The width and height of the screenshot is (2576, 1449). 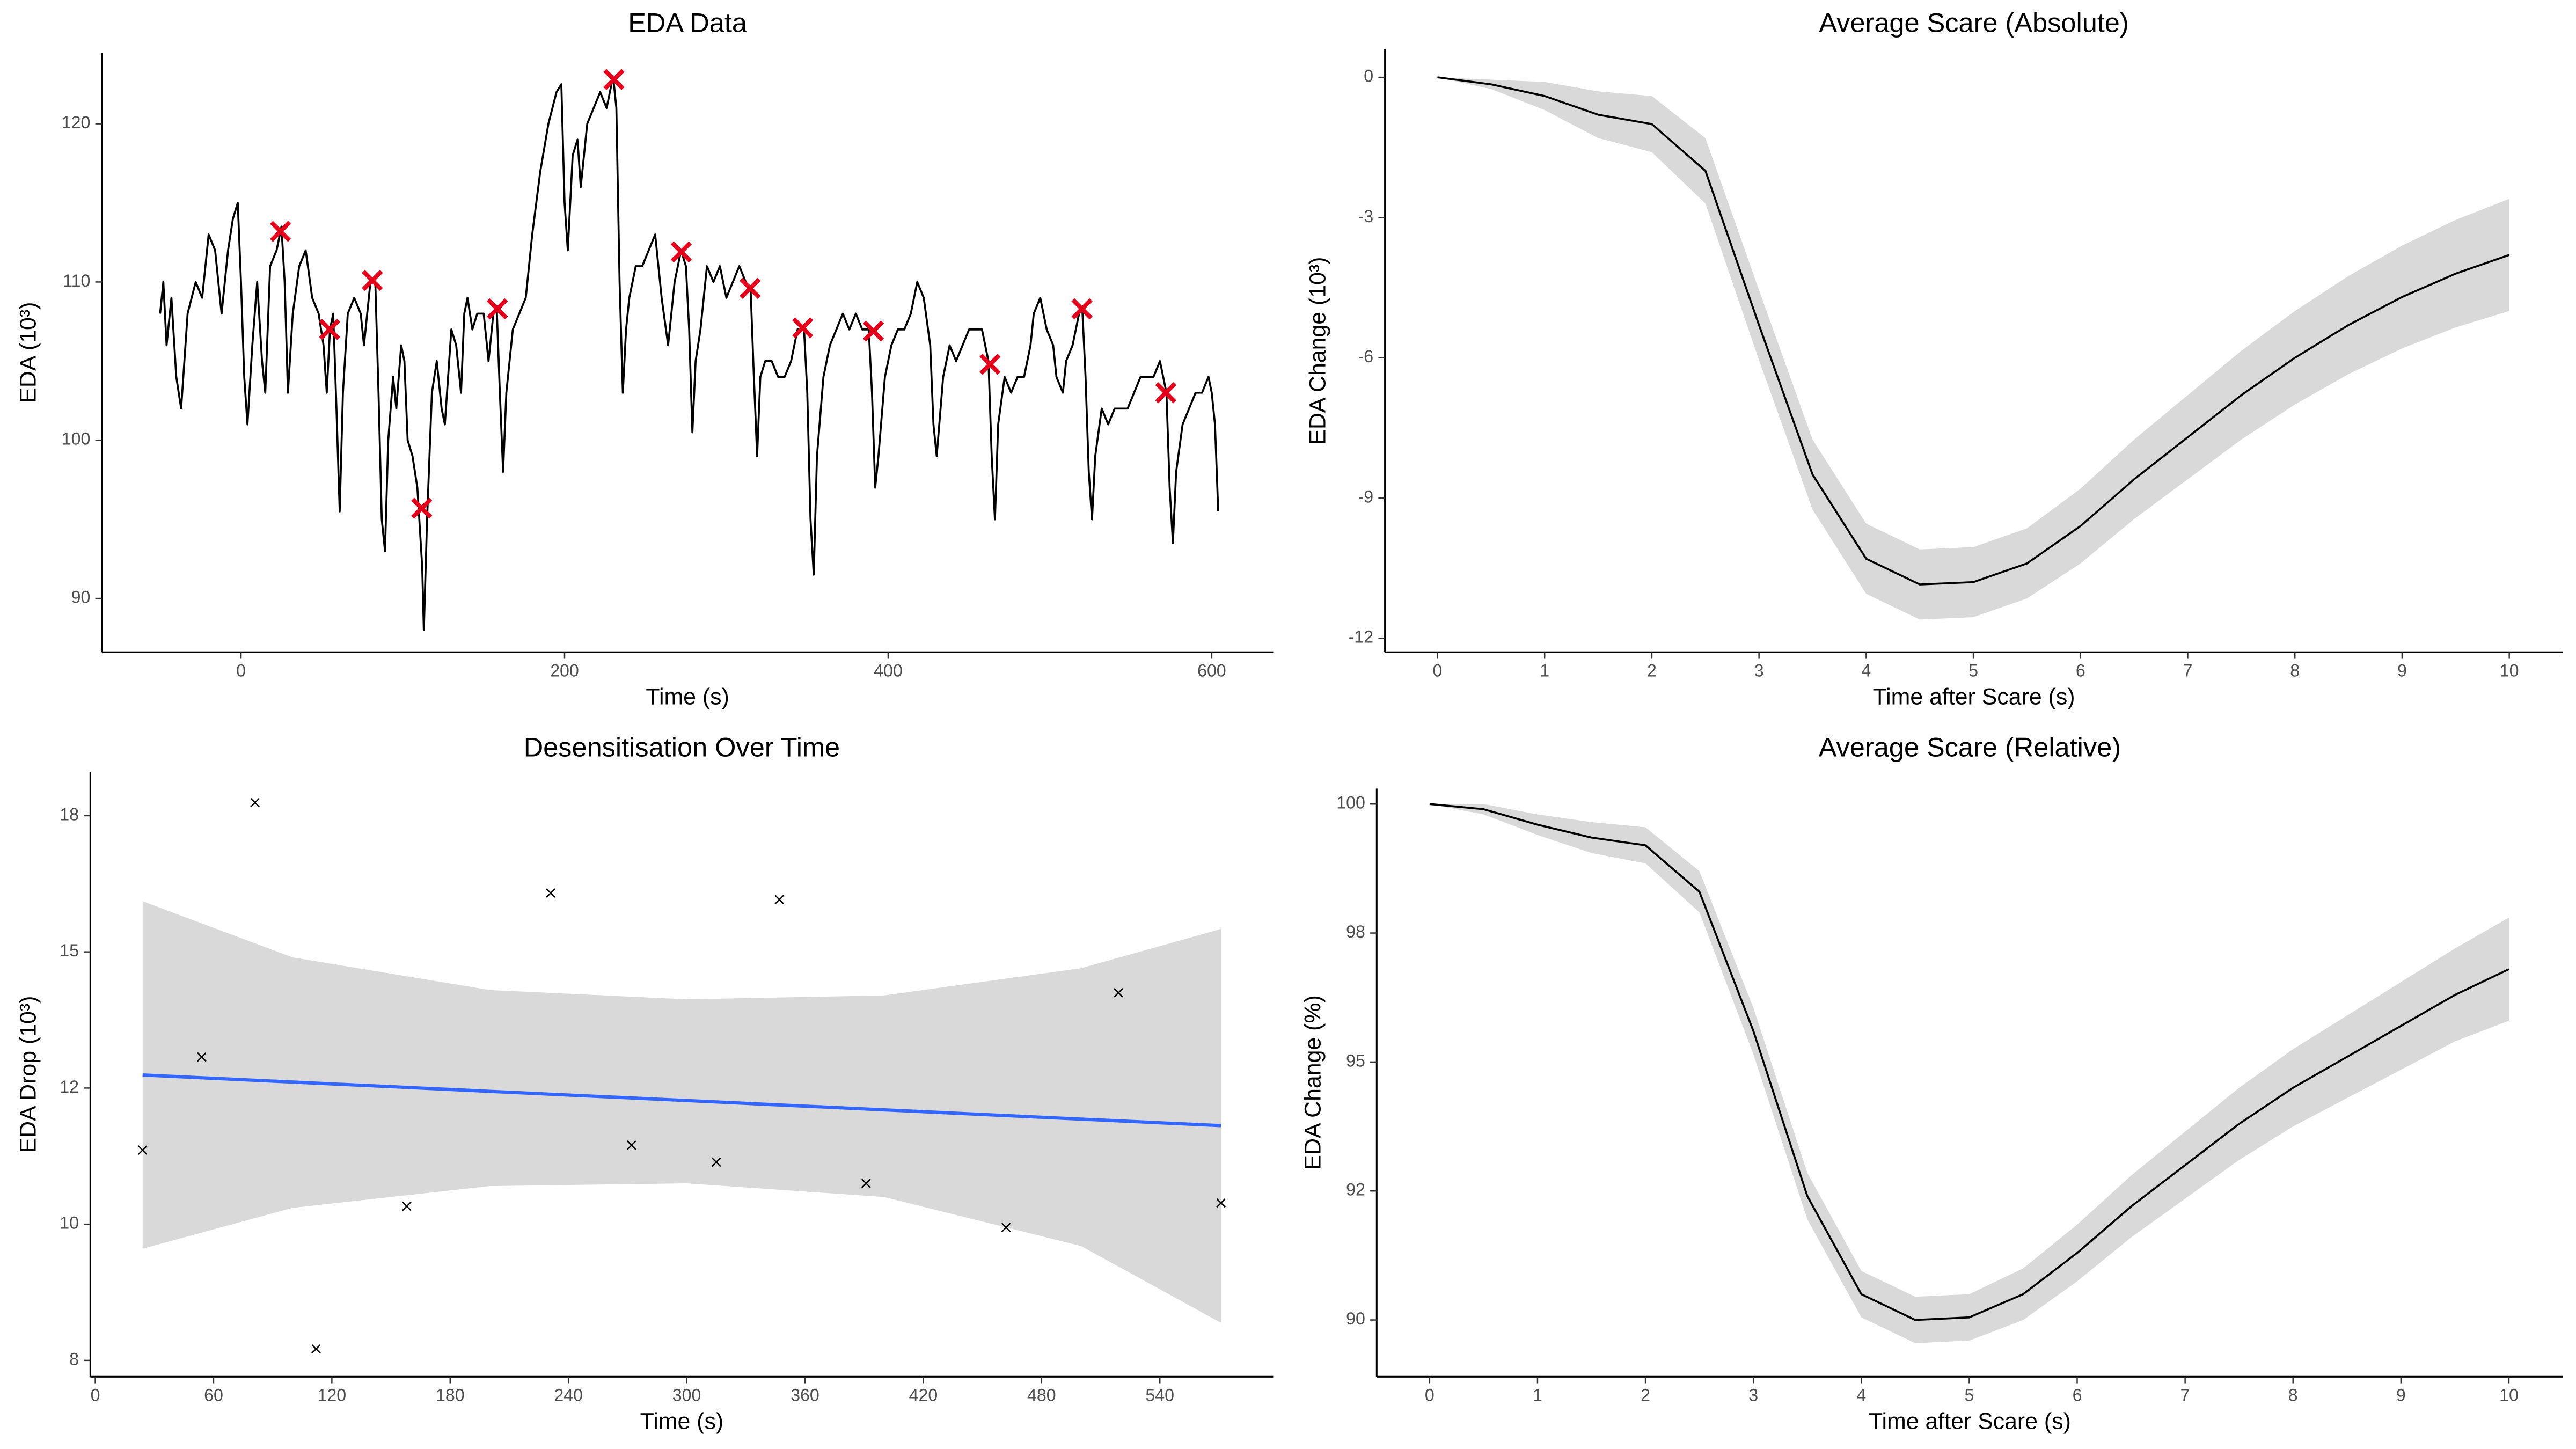 What do you see at coordinates (28, 1074) in the screenshot?
I see `y-axis-title: EDA Drop (10³)` at bounding box center [28, 1074].